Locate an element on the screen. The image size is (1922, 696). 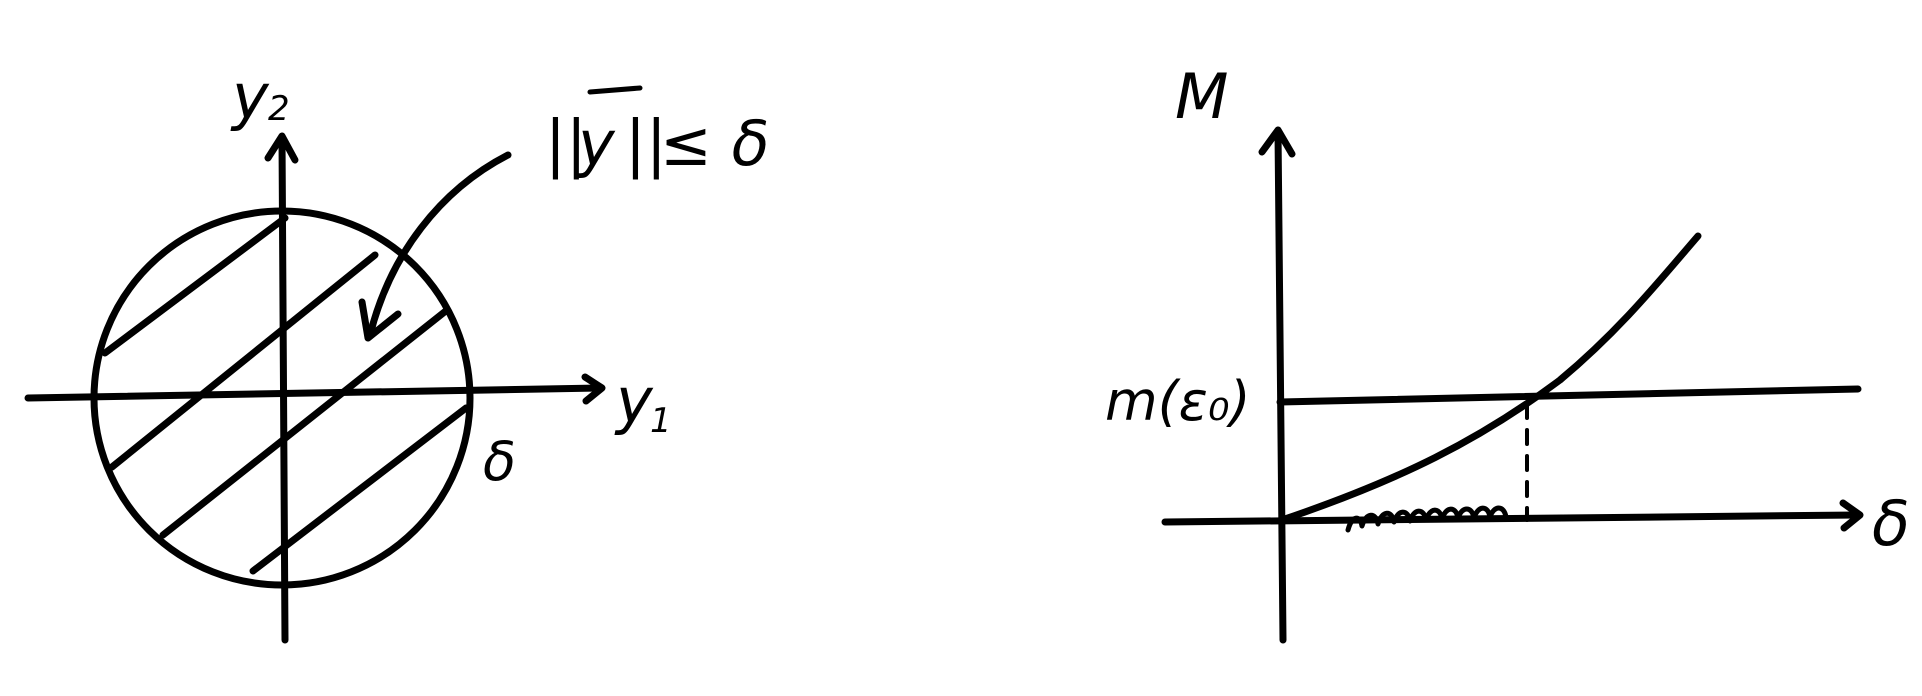
axis-delta-label: δ is located at coordinates (1891, 523).